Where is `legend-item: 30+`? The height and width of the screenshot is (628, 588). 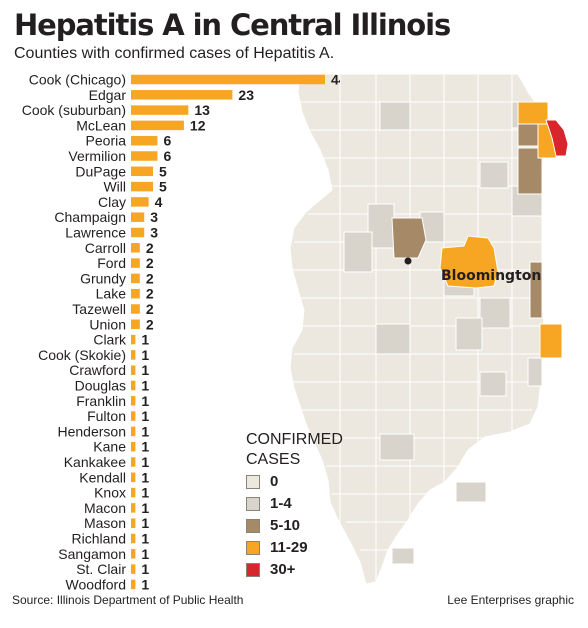 legend-item: 30+ is located at coordinates (301, 569).